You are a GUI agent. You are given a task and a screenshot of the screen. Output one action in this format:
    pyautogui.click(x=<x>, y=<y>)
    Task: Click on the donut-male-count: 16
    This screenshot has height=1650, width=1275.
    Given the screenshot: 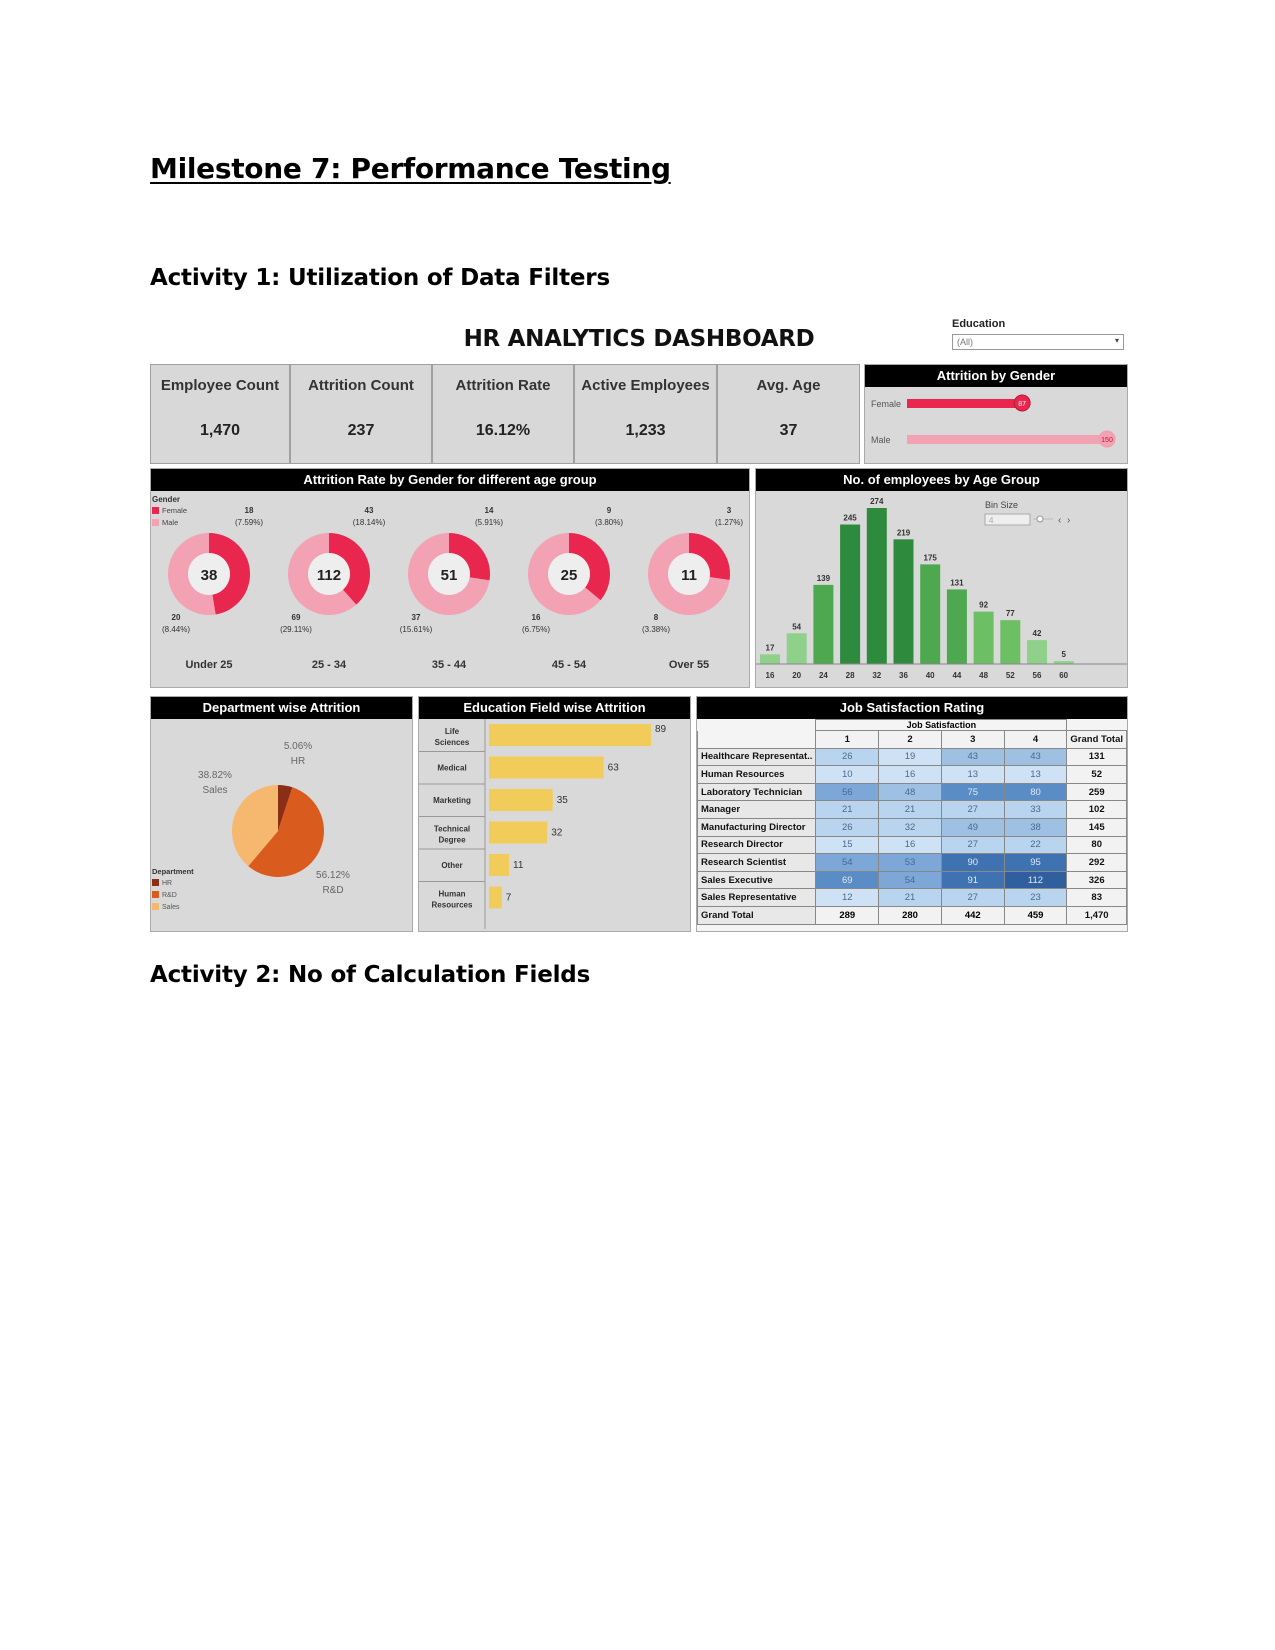 What is the action you would take?
    pyautogui.click(x=536, y=617)
    